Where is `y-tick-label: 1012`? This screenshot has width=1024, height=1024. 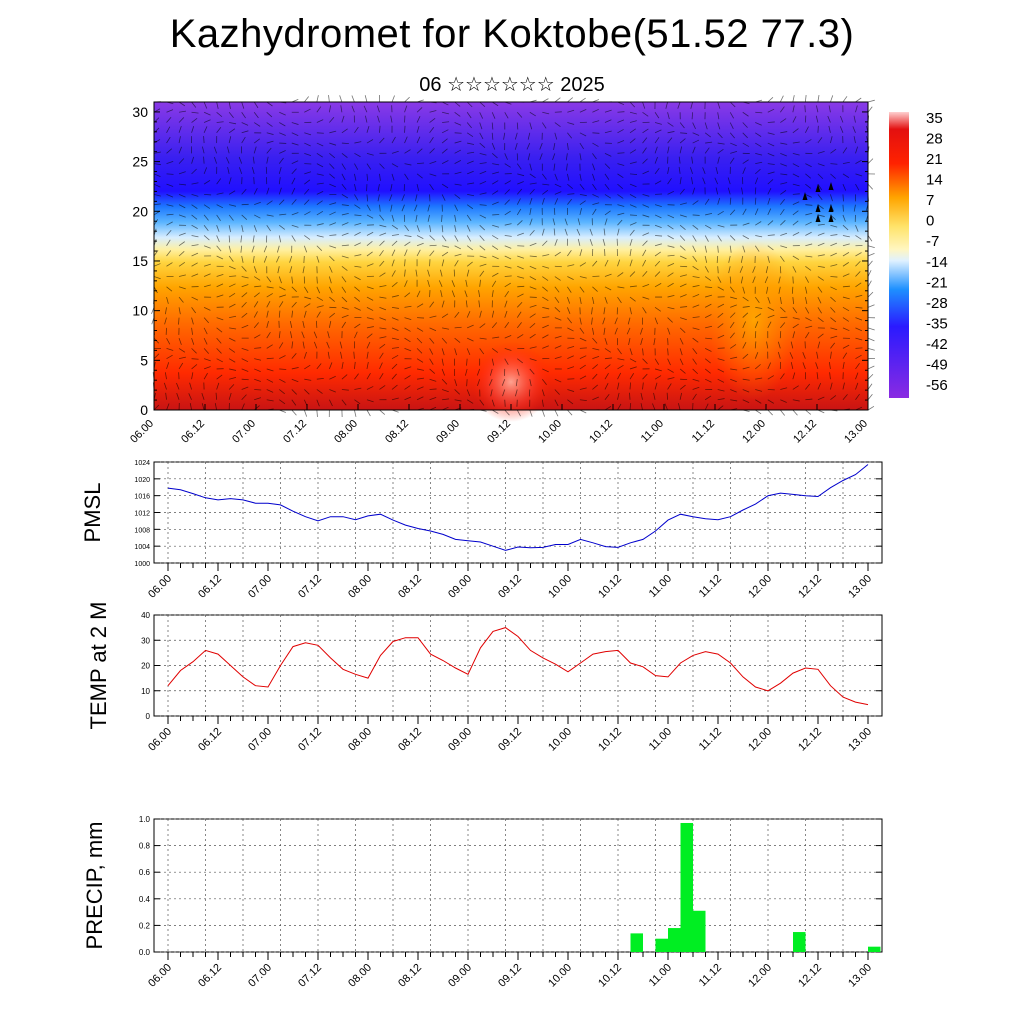 y-tick-label: 1012 is located at coordinates (142, 514).